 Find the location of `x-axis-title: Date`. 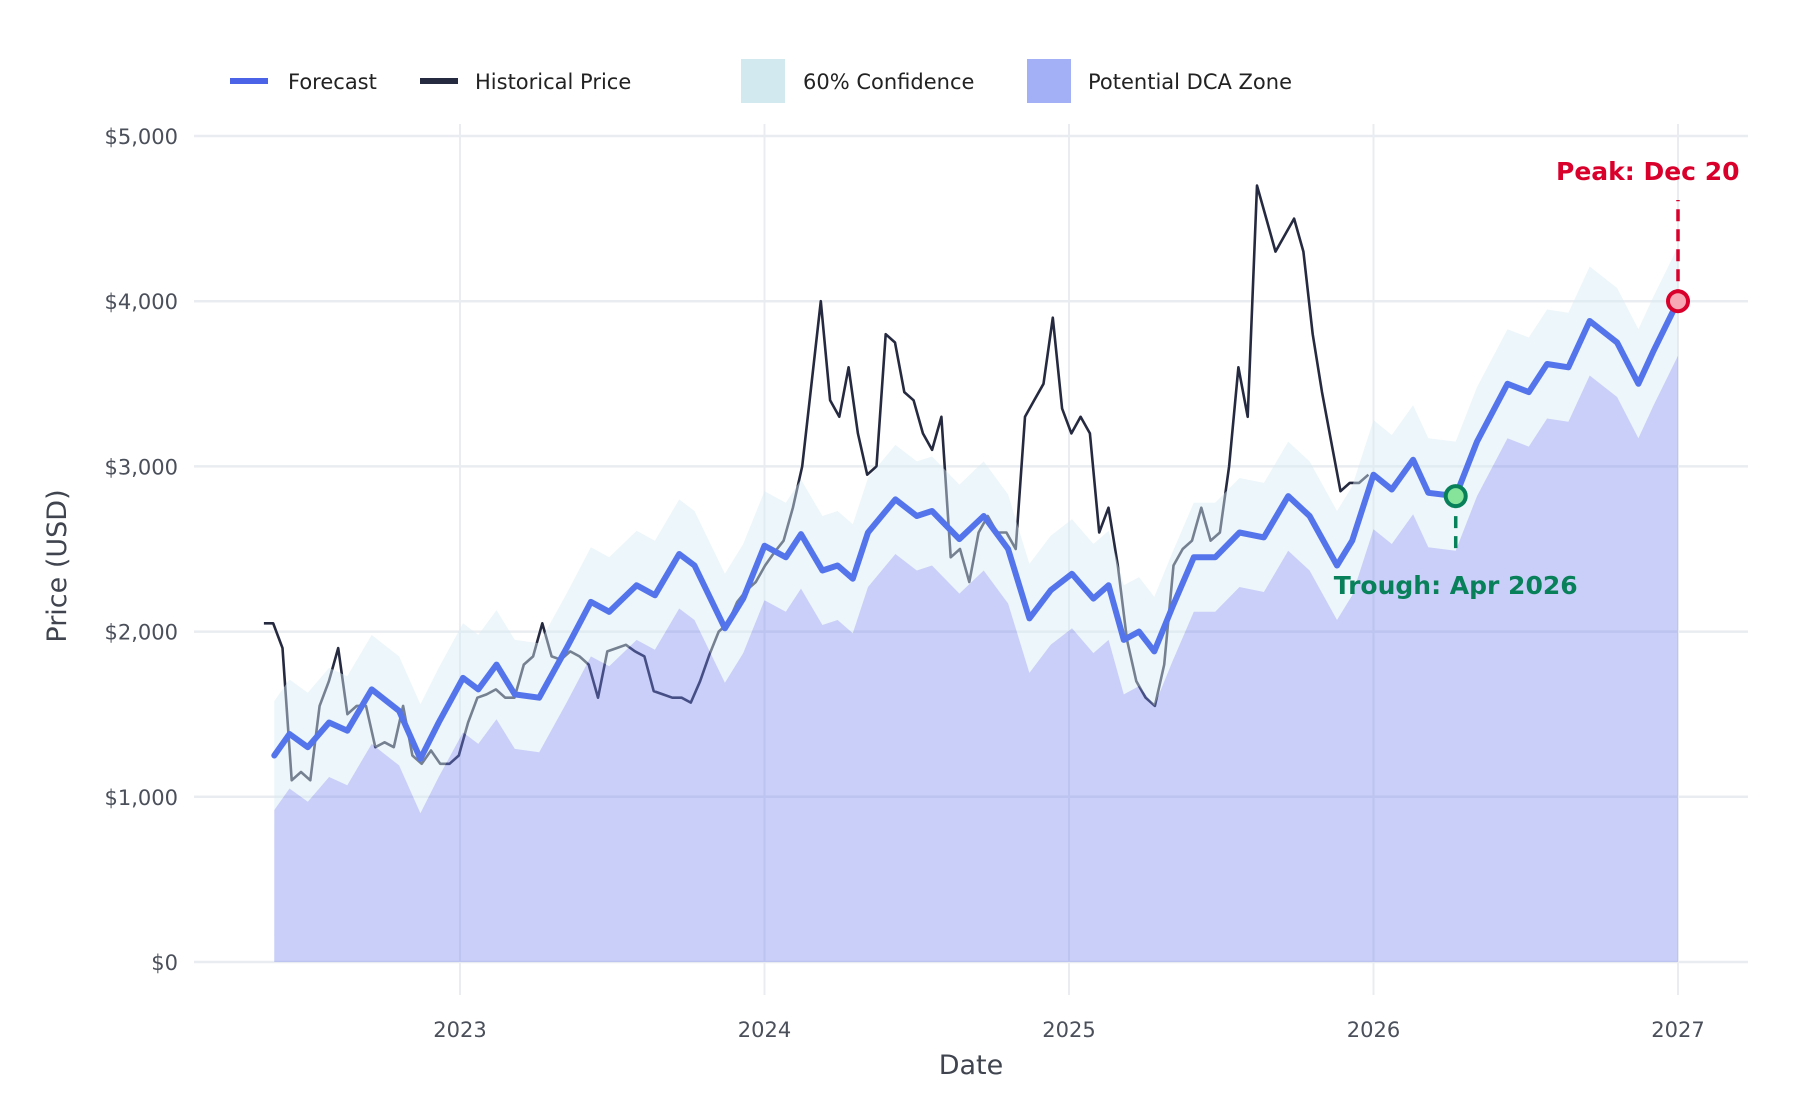

x-axis-title: Date is located at coordinates (971, 1065).